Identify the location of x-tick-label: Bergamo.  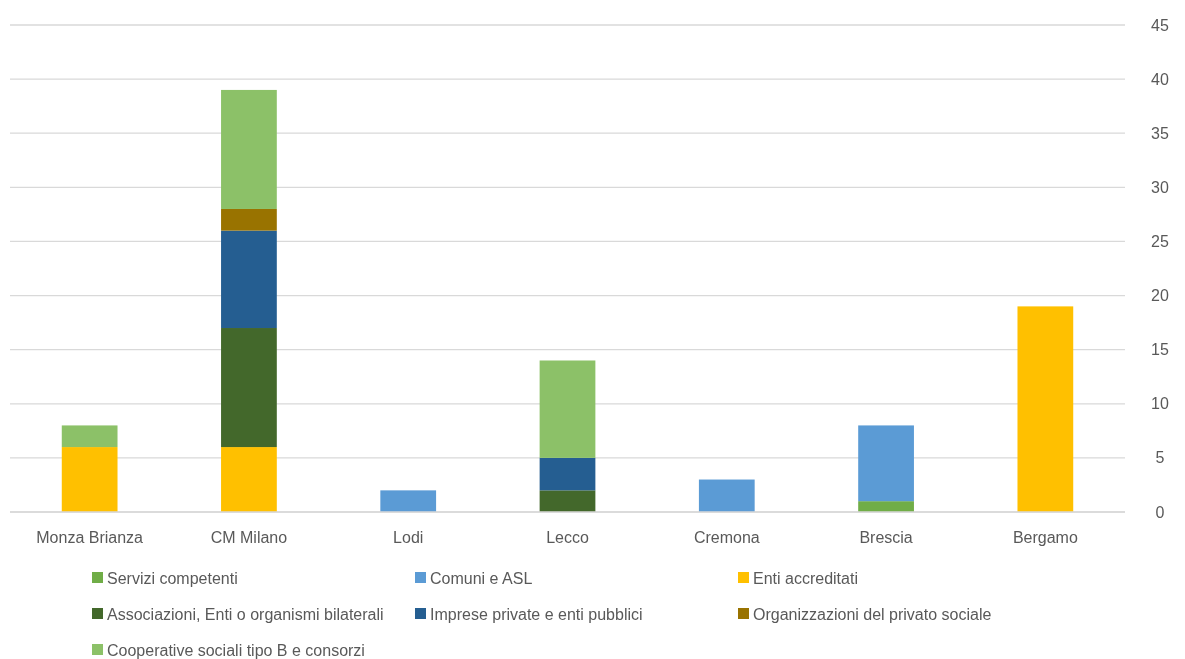
(1045, 537).